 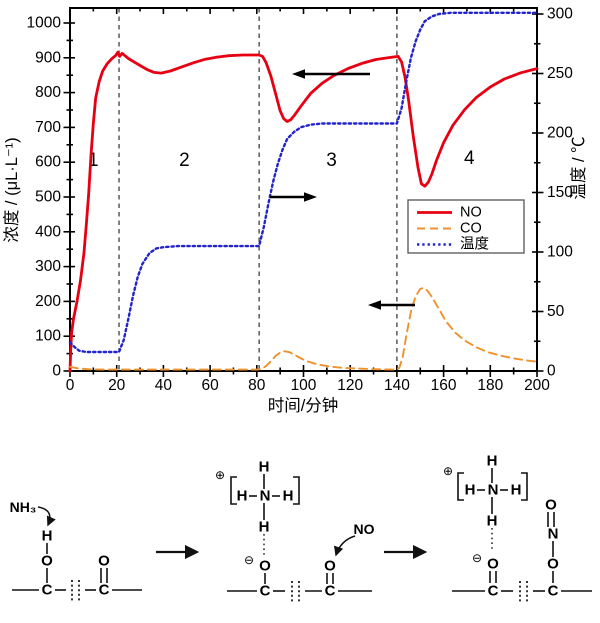 I want to click on x-tick-label: 60, so click(x=210, y=385).